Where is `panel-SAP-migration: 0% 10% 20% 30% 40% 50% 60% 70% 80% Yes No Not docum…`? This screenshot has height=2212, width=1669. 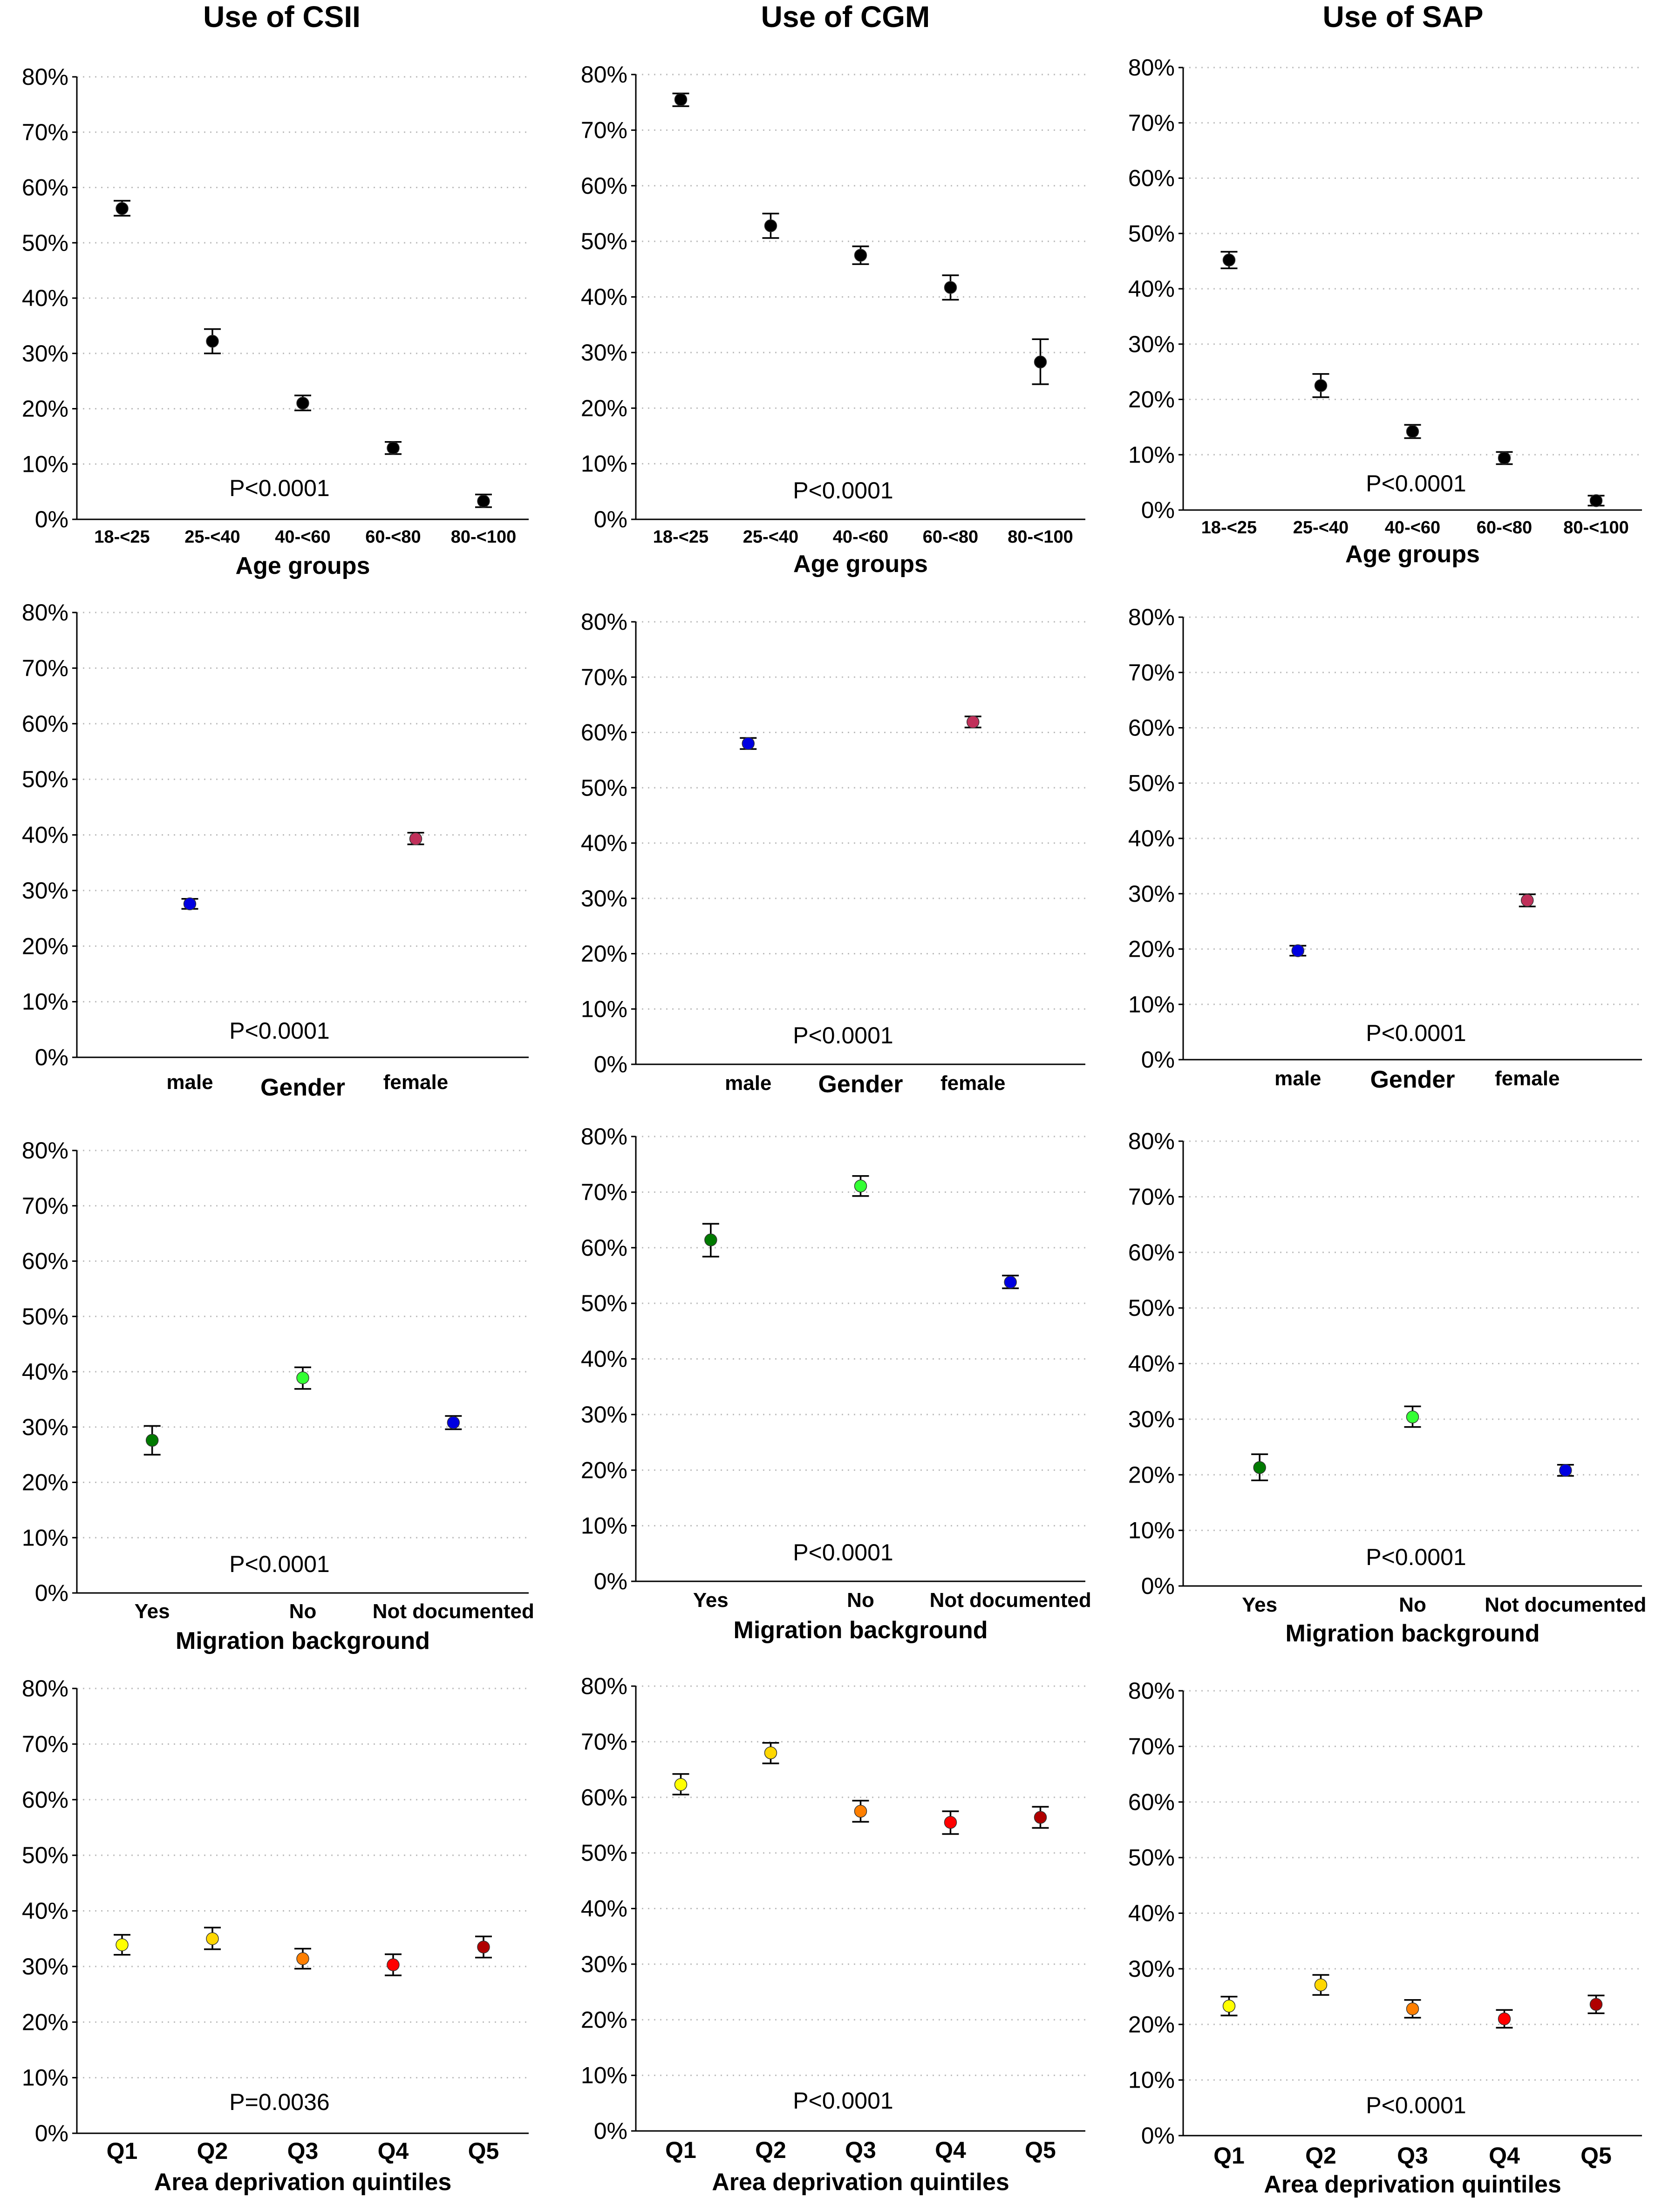 panel-SAP-migration: 0% 10% 20% 30% 40% 50% 60% 70% 80% Yes No Not docum… is located at coordinates (1387, 1387).